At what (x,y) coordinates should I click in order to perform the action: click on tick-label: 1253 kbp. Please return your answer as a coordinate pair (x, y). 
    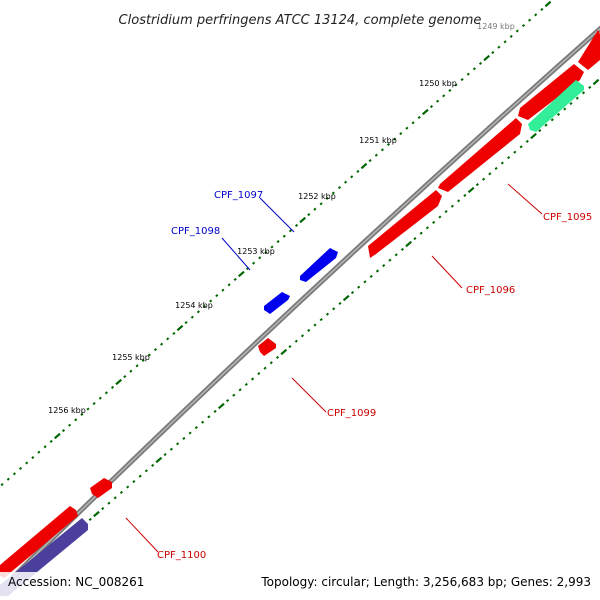
    Looking at the image, I should click on (256, 251).